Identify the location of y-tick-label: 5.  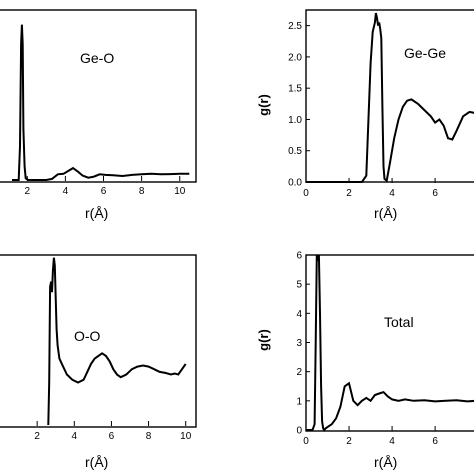
(299, 285).